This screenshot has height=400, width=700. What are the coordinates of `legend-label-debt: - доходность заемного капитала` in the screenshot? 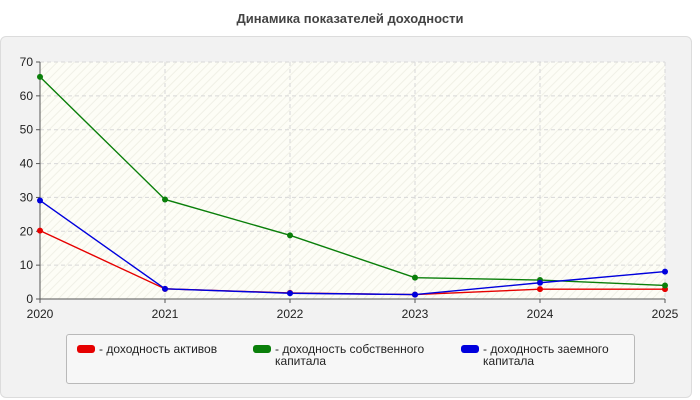 It's located at (546, 355).